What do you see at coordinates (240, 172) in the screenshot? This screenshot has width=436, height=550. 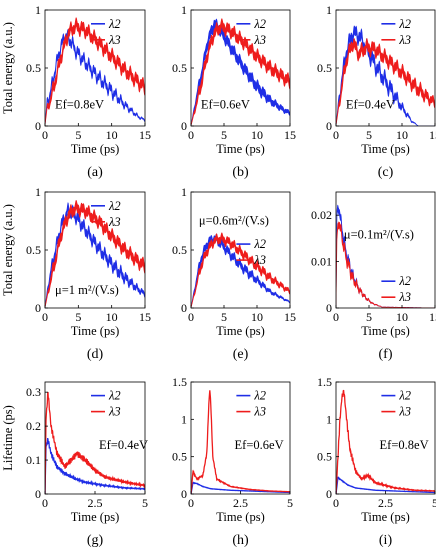 I see `panel-label: (b)` at bounding box center [240, 172].